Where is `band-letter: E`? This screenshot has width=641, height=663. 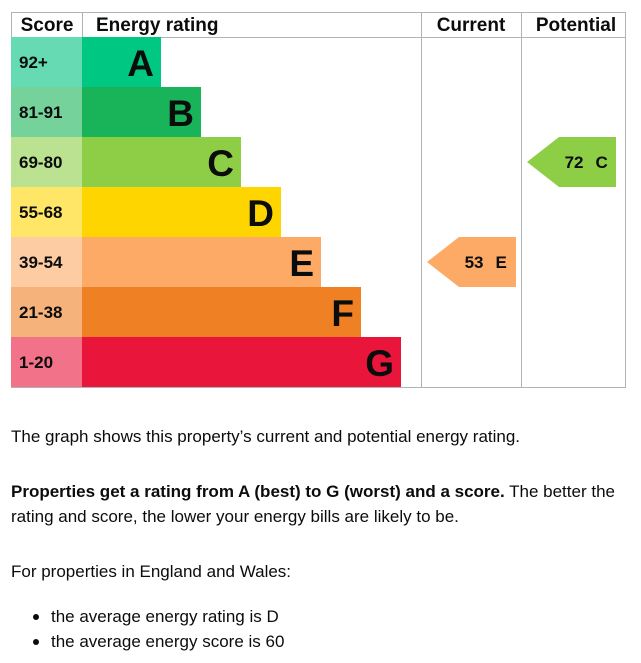 band-letter: E is located at coordinates (301, 263).